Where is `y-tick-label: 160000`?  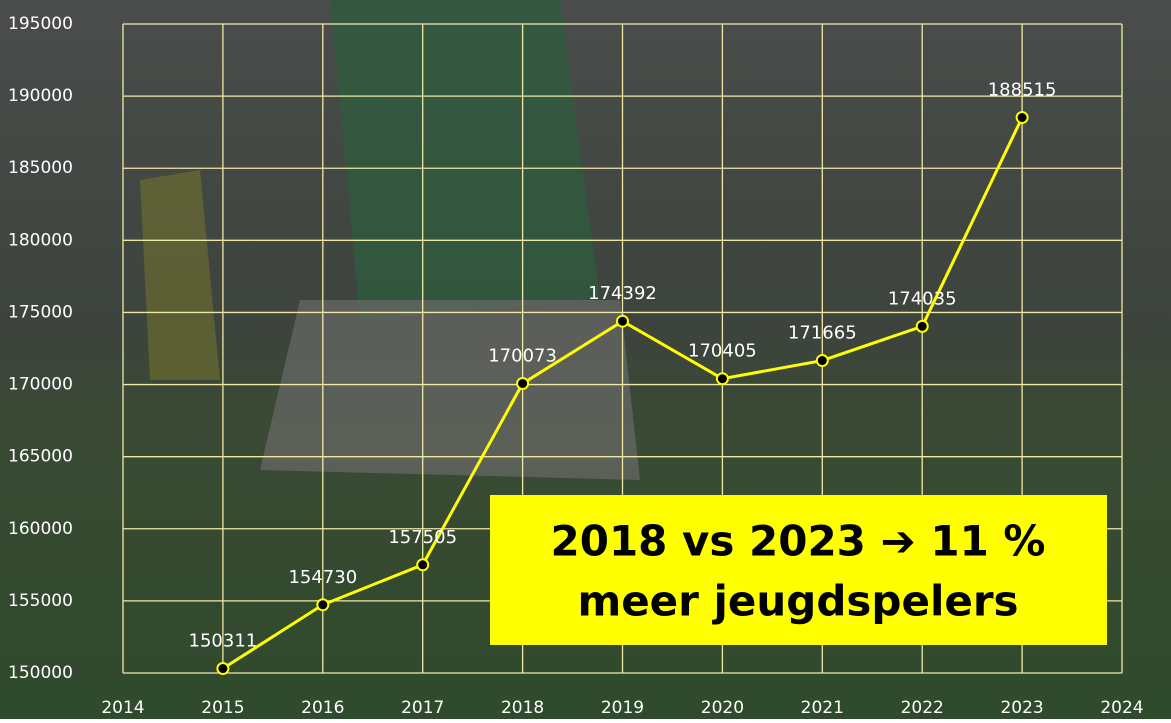
y-tick-label: 160000 is located at coordinates (40, 529).